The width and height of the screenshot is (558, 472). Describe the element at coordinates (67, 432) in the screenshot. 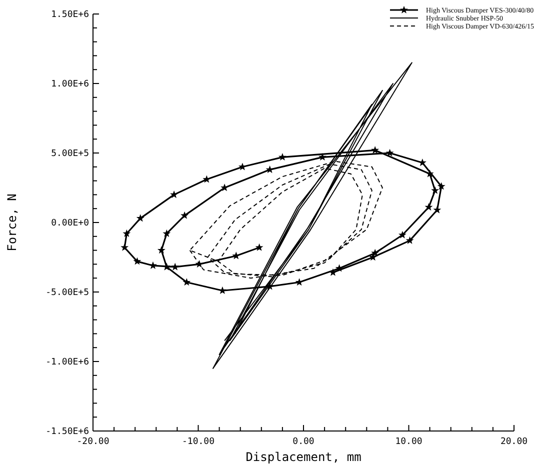

I see `y-tick-label: -1.50E+6` at that location.